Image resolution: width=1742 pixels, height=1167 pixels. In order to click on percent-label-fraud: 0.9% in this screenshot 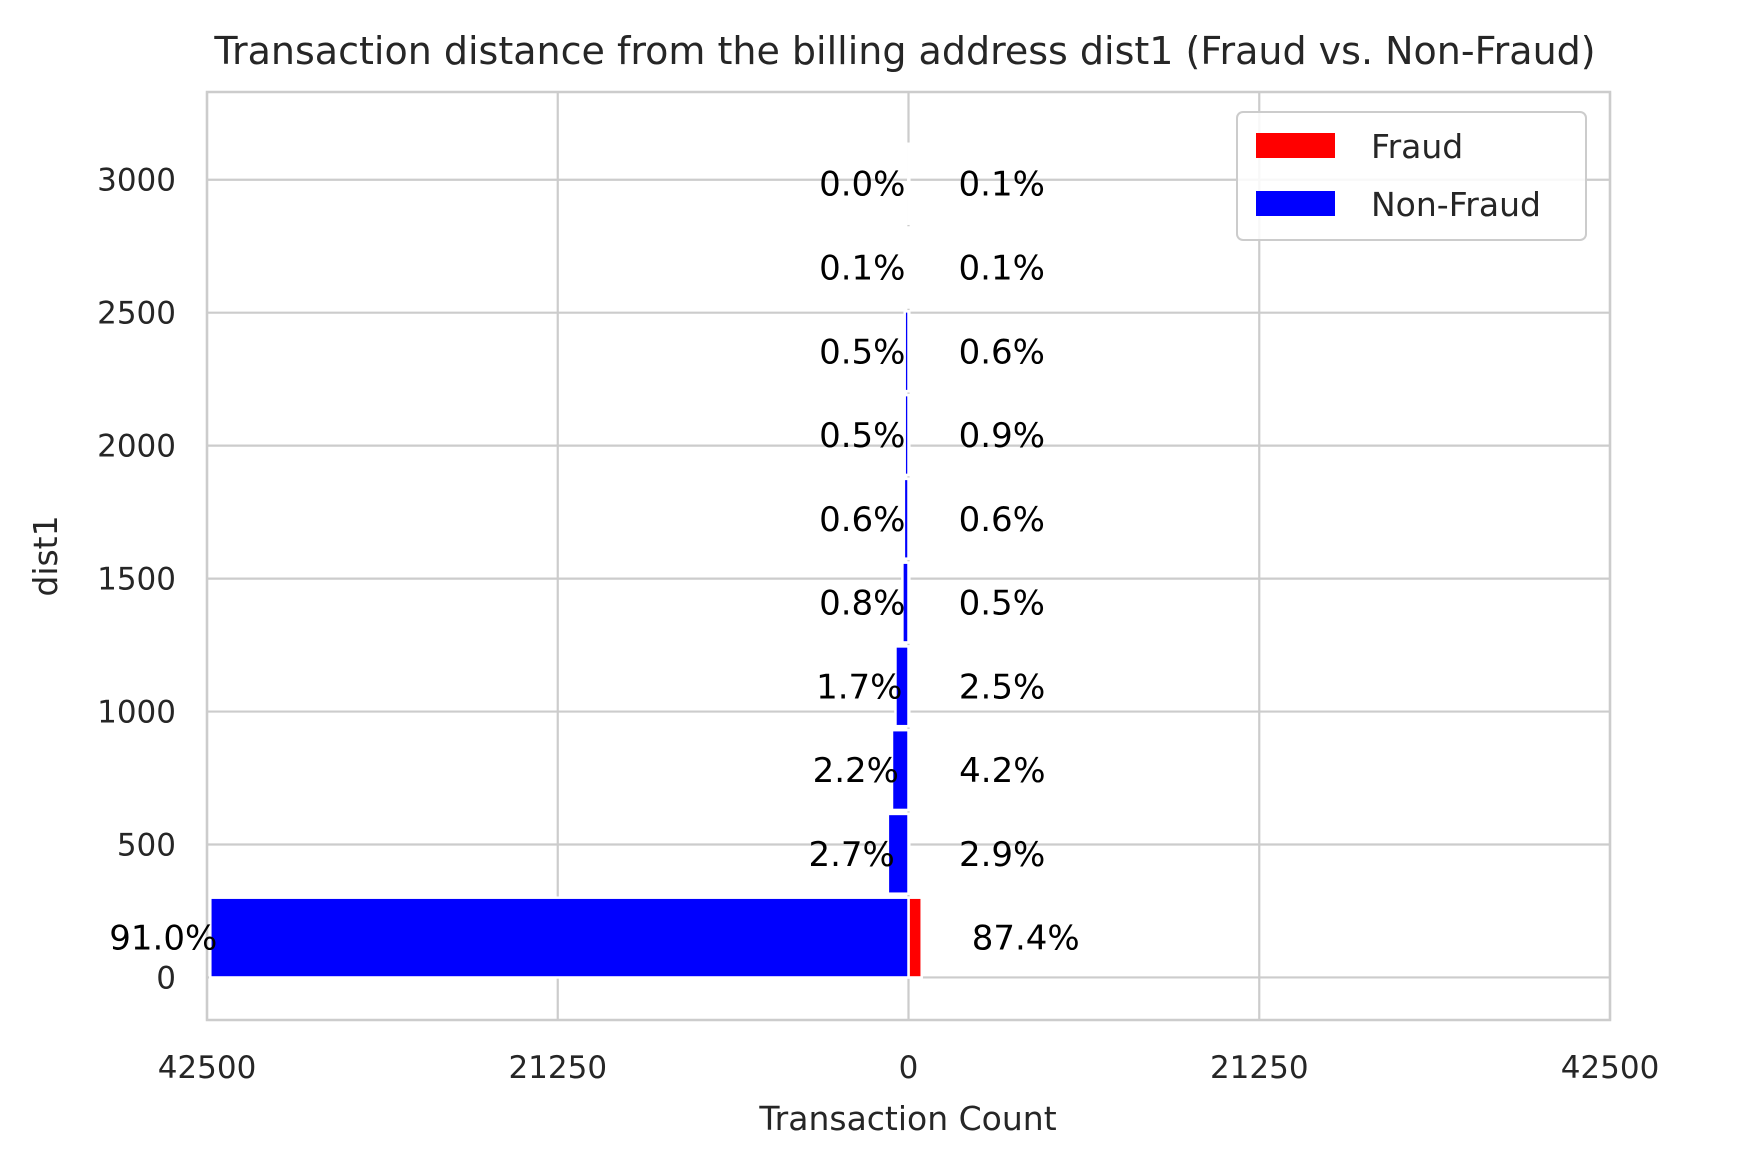, I will do `click(1002, 436)`.